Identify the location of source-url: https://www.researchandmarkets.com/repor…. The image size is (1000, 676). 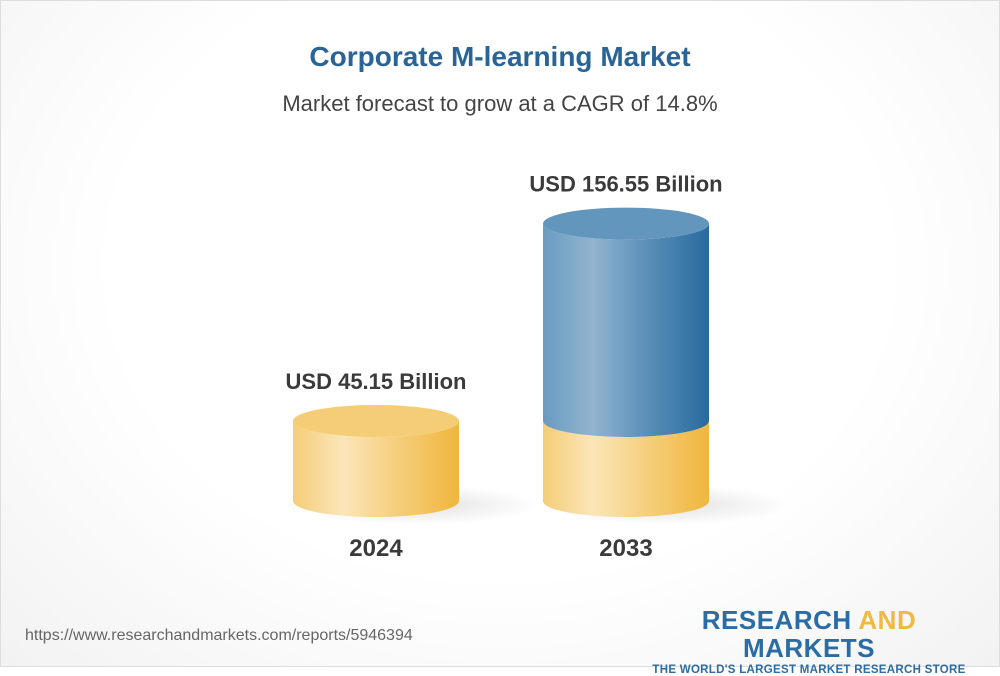
(219, 635).